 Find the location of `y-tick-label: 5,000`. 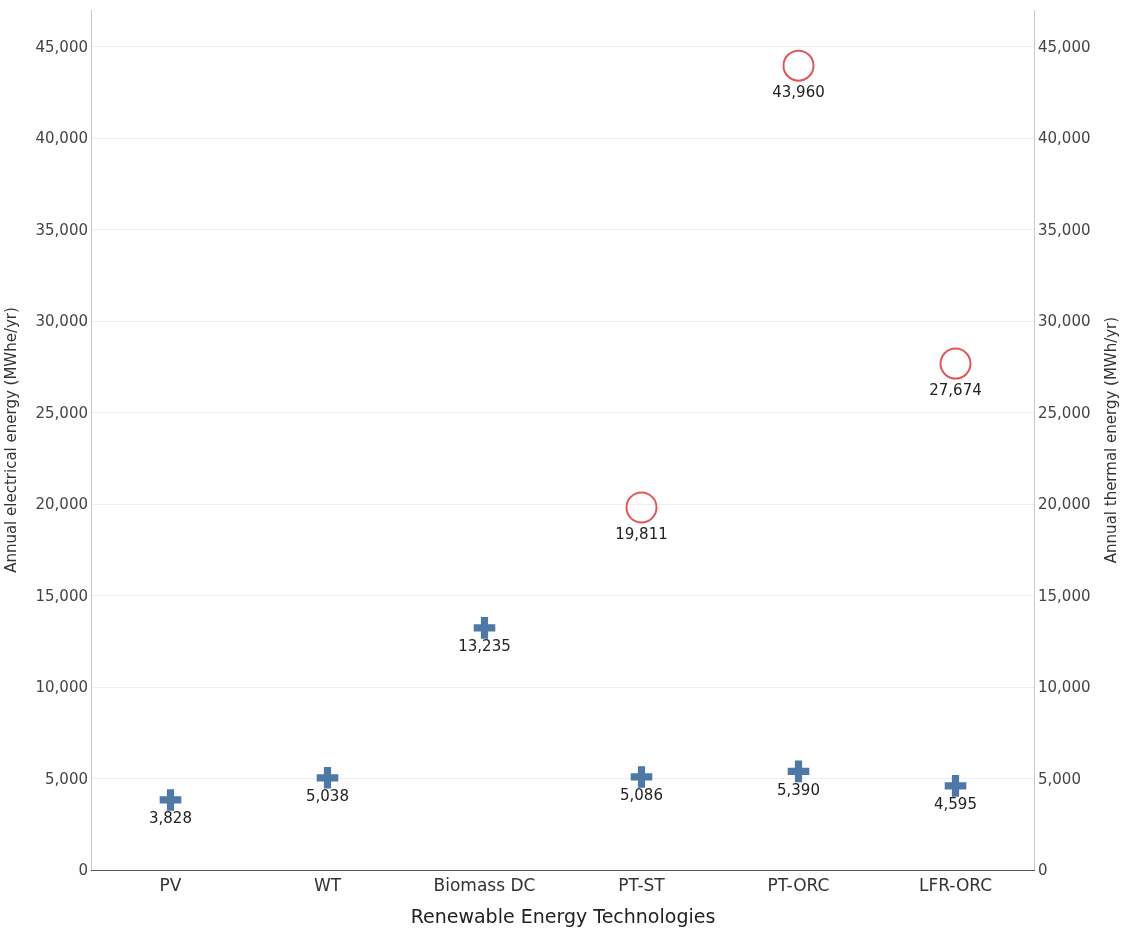

y-tick-label: 5,000 is located at coordinates (66, 778).